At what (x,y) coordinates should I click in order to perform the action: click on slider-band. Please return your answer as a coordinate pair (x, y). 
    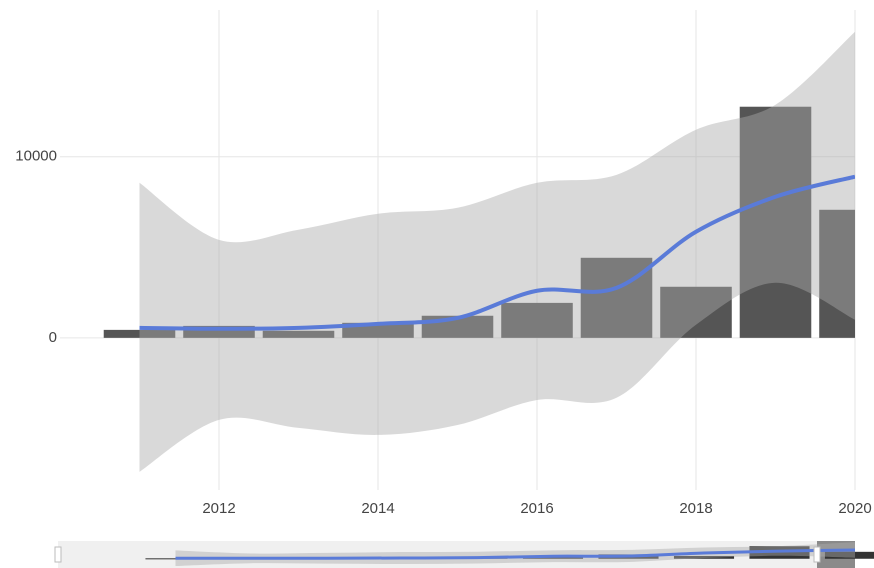
    Looking at the image, I should click on (515, 554).